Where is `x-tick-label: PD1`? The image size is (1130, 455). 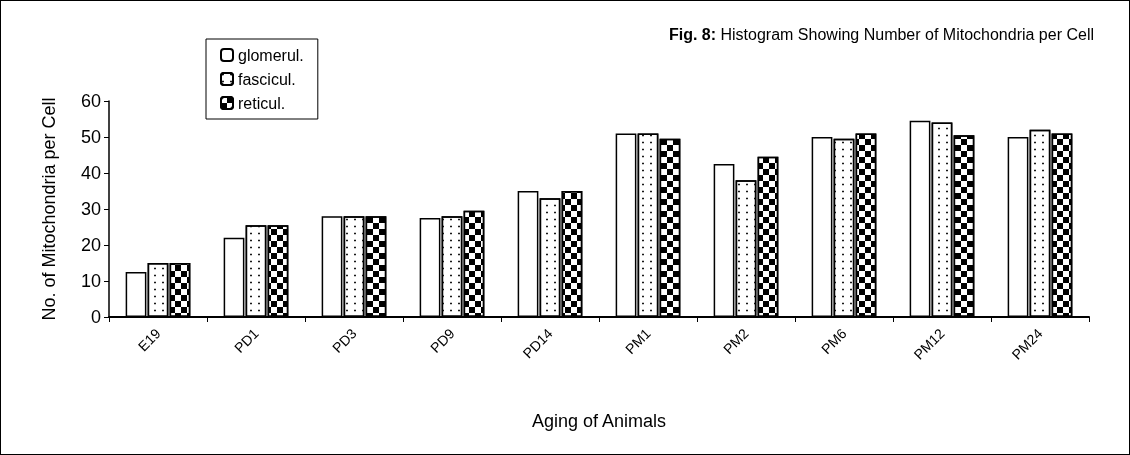
x-tick-label: PD1 is located at coordinates (246, 340).